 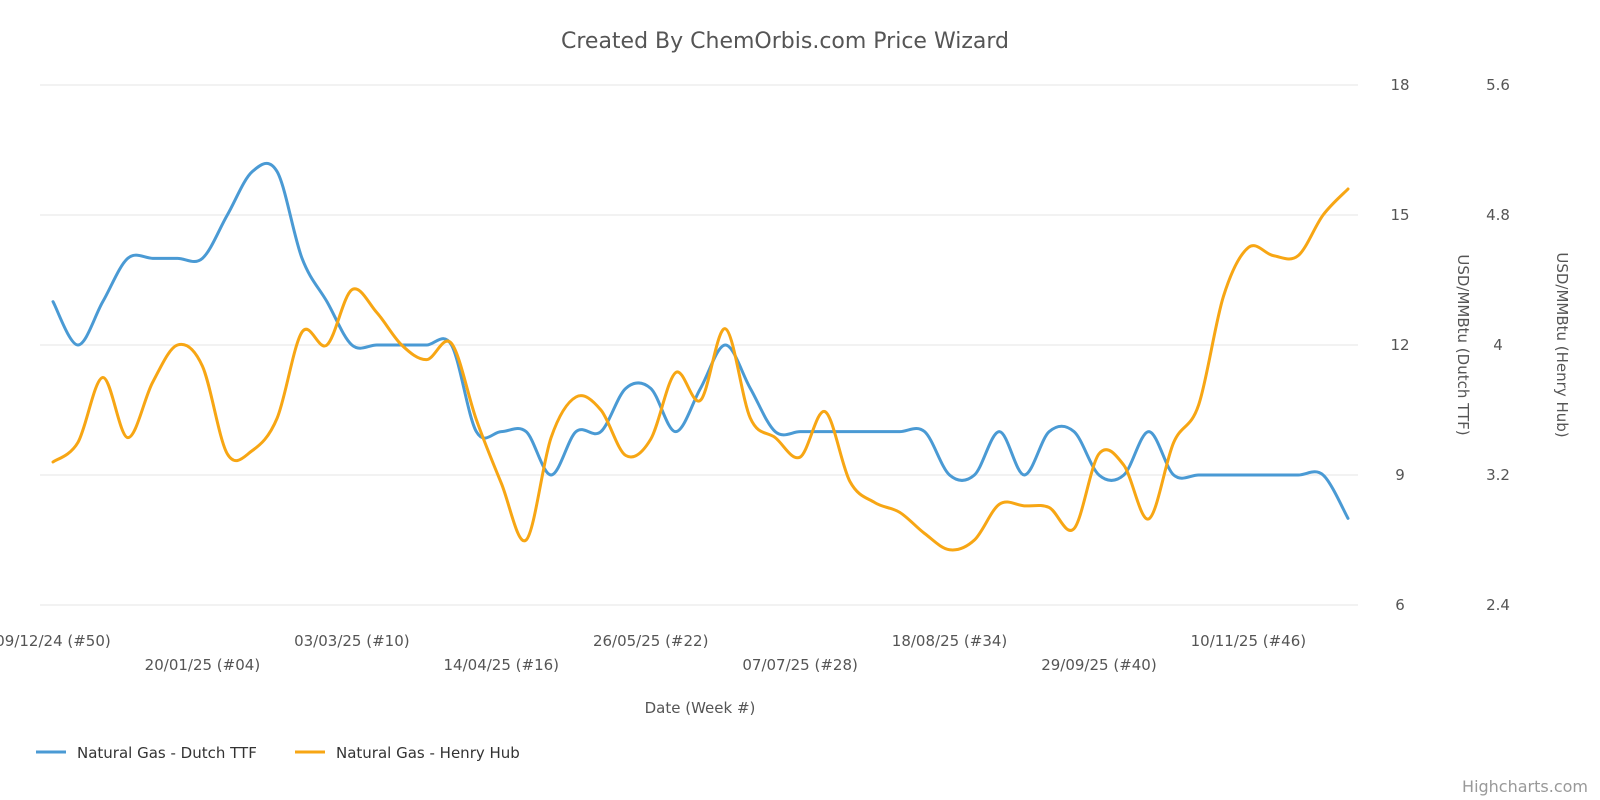 What do you see at coordinates (700, 708) in the screenshot?
I see `x-axis-title: Date (Week #)` at bounding box center [700, 708].